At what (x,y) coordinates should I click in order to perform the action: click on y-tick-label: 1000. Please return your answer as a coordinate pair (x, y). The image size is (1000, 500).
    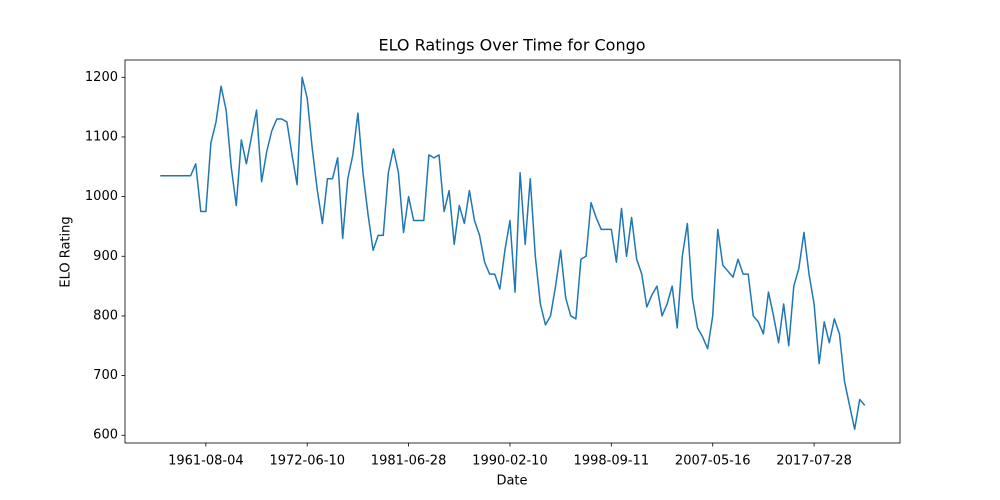
    Looking at the image, I should click on (101, 196).